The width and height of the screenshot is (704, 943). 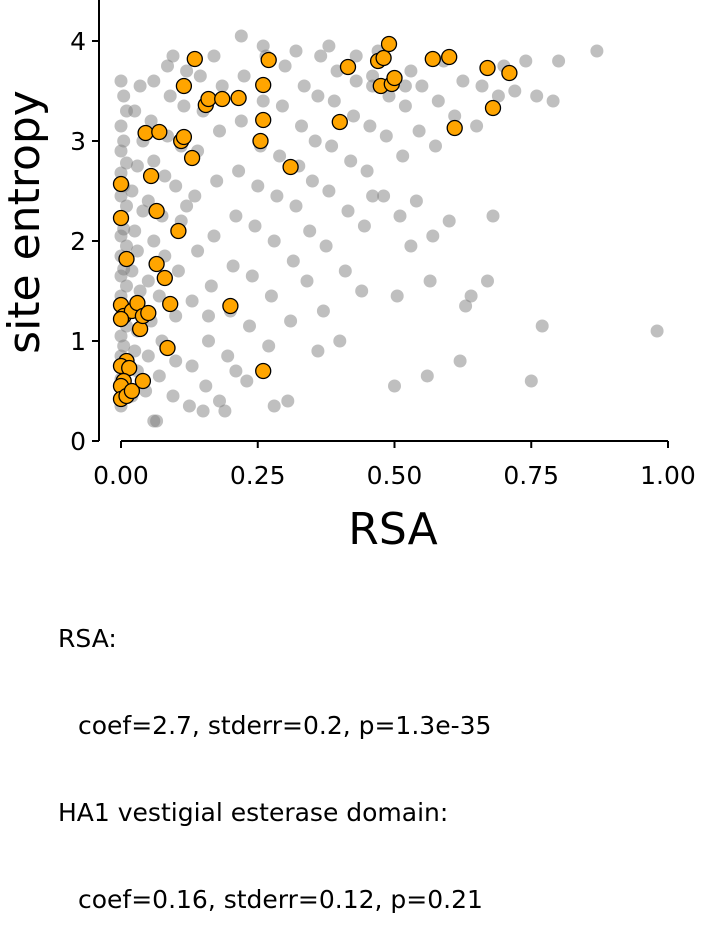 I want to click on x-tick-label: 0.00, so click(x=121, y=475).